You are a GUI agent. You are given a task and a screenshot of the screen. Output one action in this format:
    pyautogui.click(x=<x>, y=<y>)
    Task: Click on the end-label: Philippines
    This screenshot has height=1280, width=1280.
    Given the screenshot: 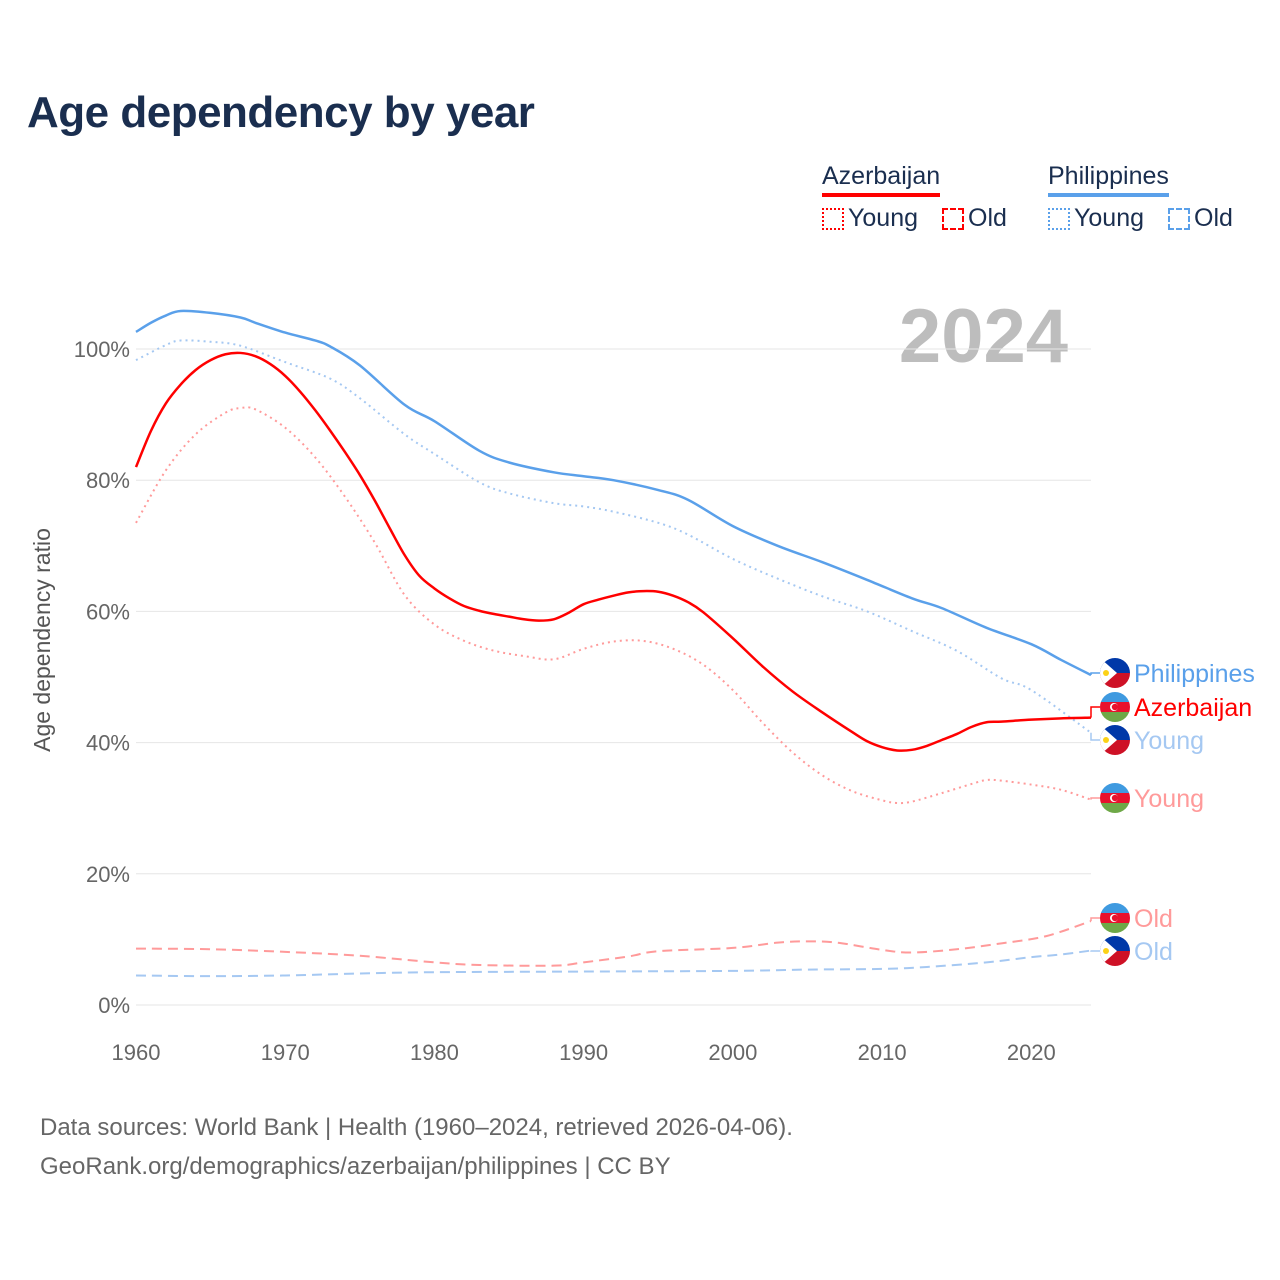 What is the action you would take?
    pyautogui.click(x=1194, y=674)
    